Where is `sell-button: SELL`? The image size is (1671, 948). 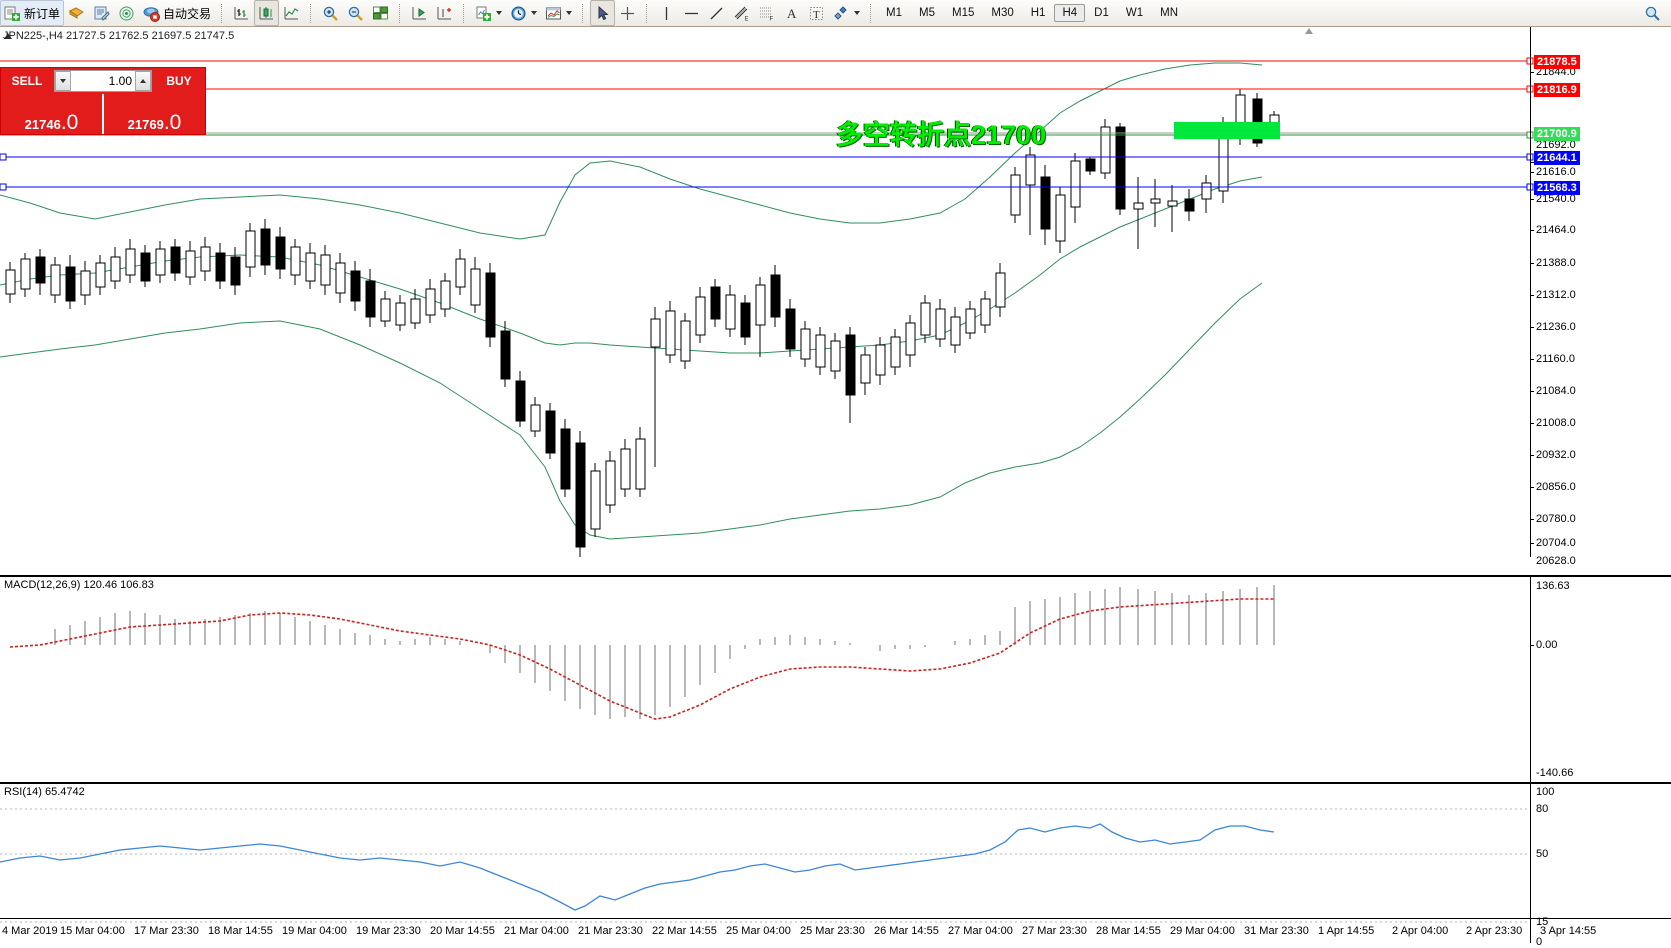
sell-button: SELL is located at coordinates (27, 81).